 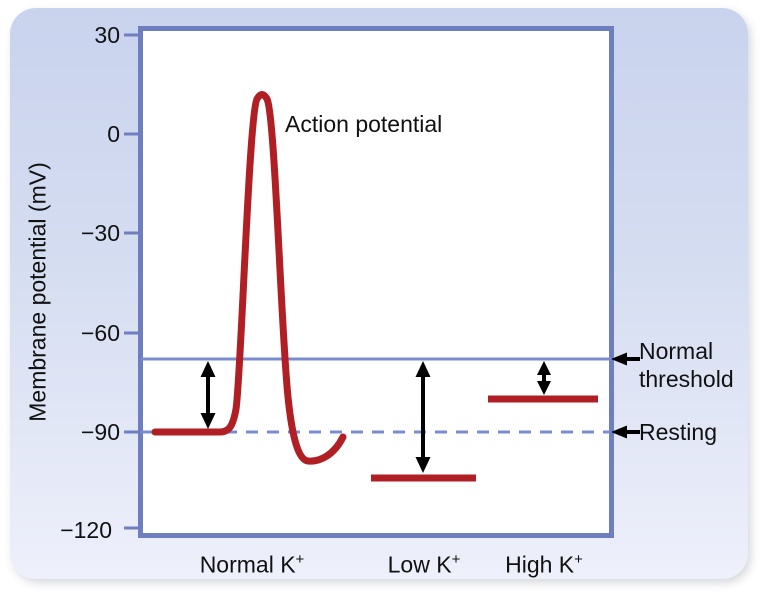 What do you see at coordinates (247, 564) in the screenshot?
I see `category-label-normal-k-text: Normal K` at bounding box center [247, 564].